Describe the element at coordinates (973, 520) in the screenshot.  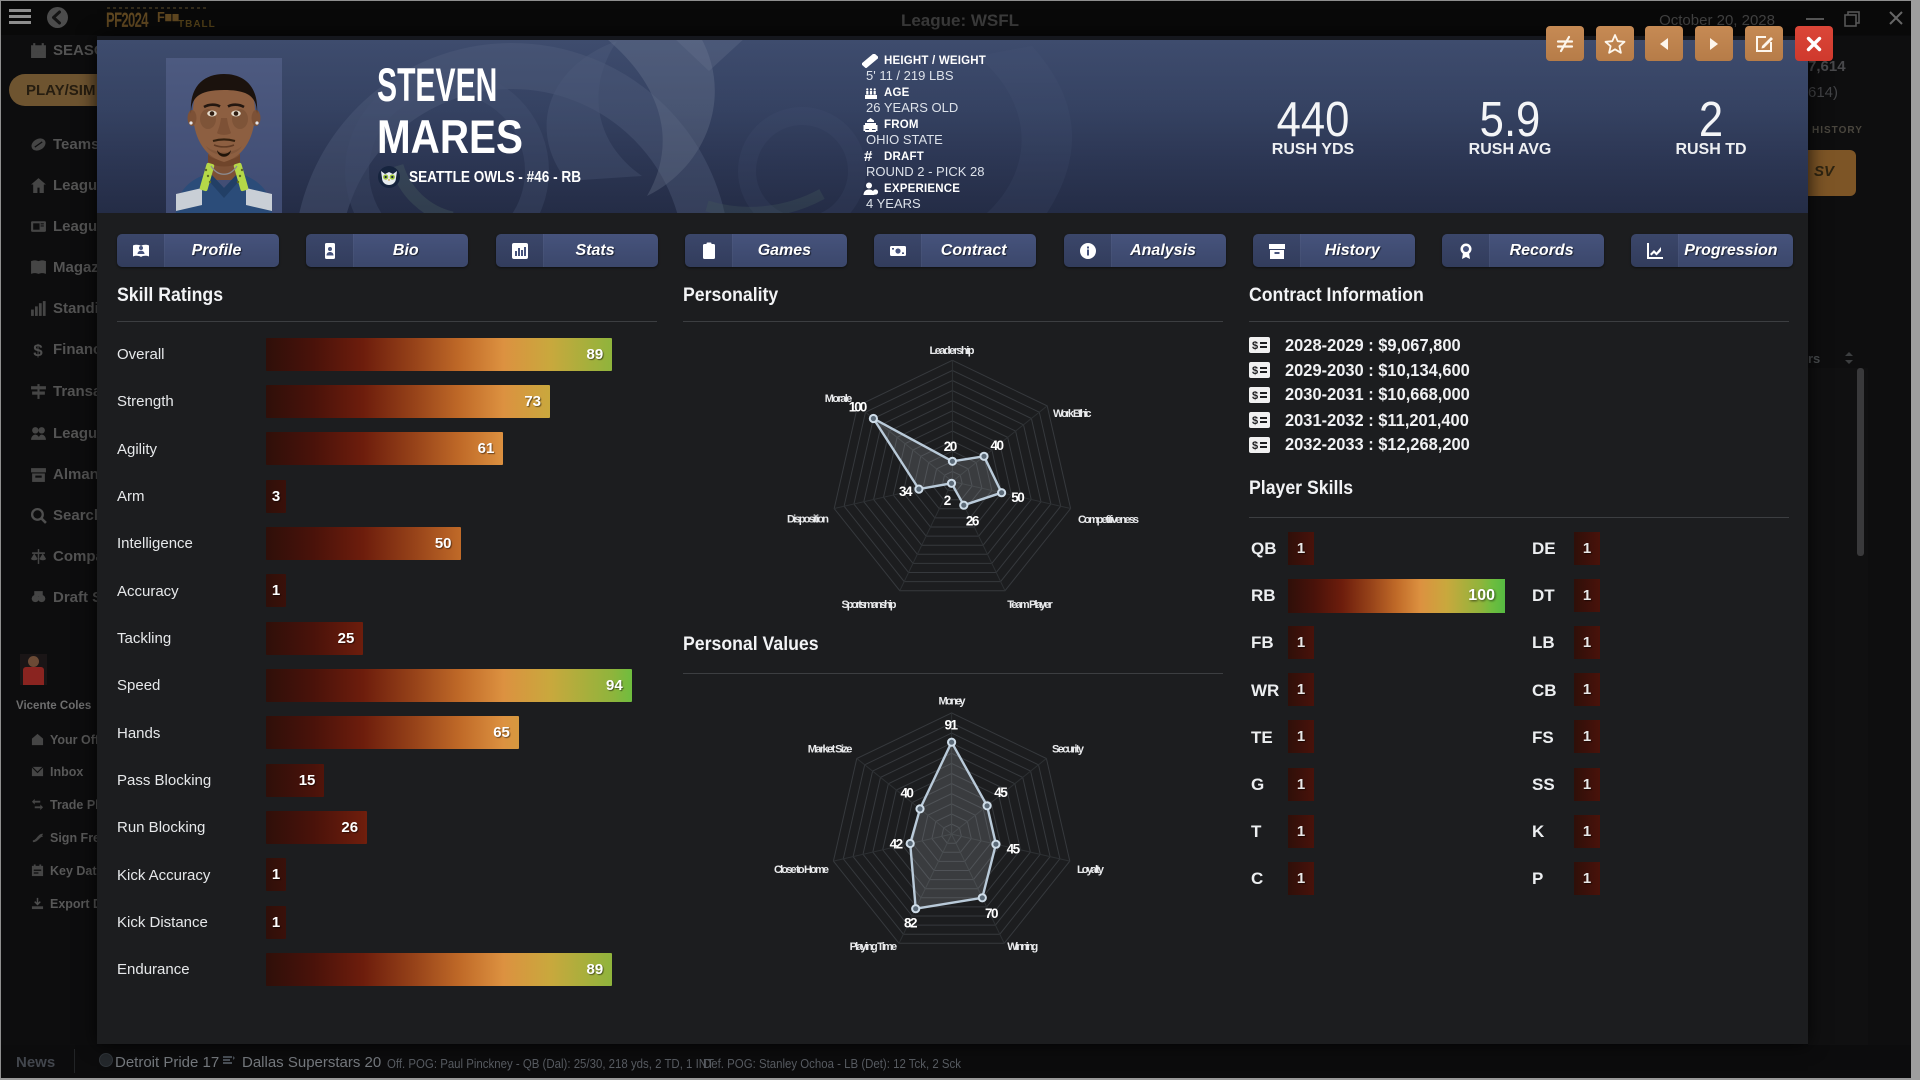
I see `svg-text: 26` at that location.